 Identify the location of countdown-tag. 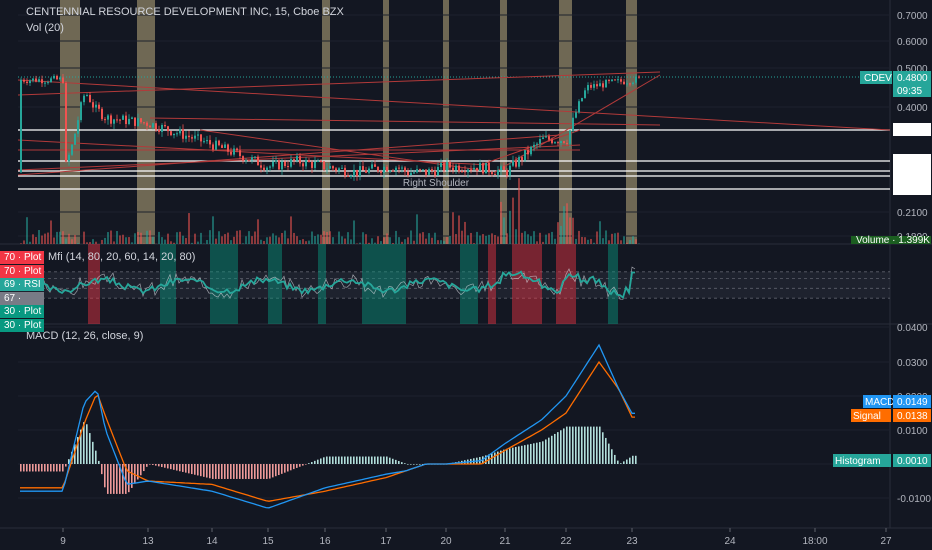
(912, 90).